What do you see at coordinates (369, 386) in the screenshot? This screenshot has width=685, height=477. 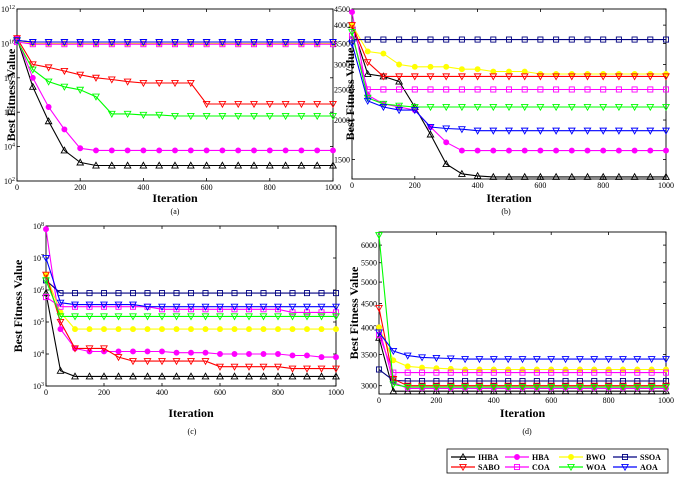 I see `y-tick-label: 3000` at bounding box center [369, 386].